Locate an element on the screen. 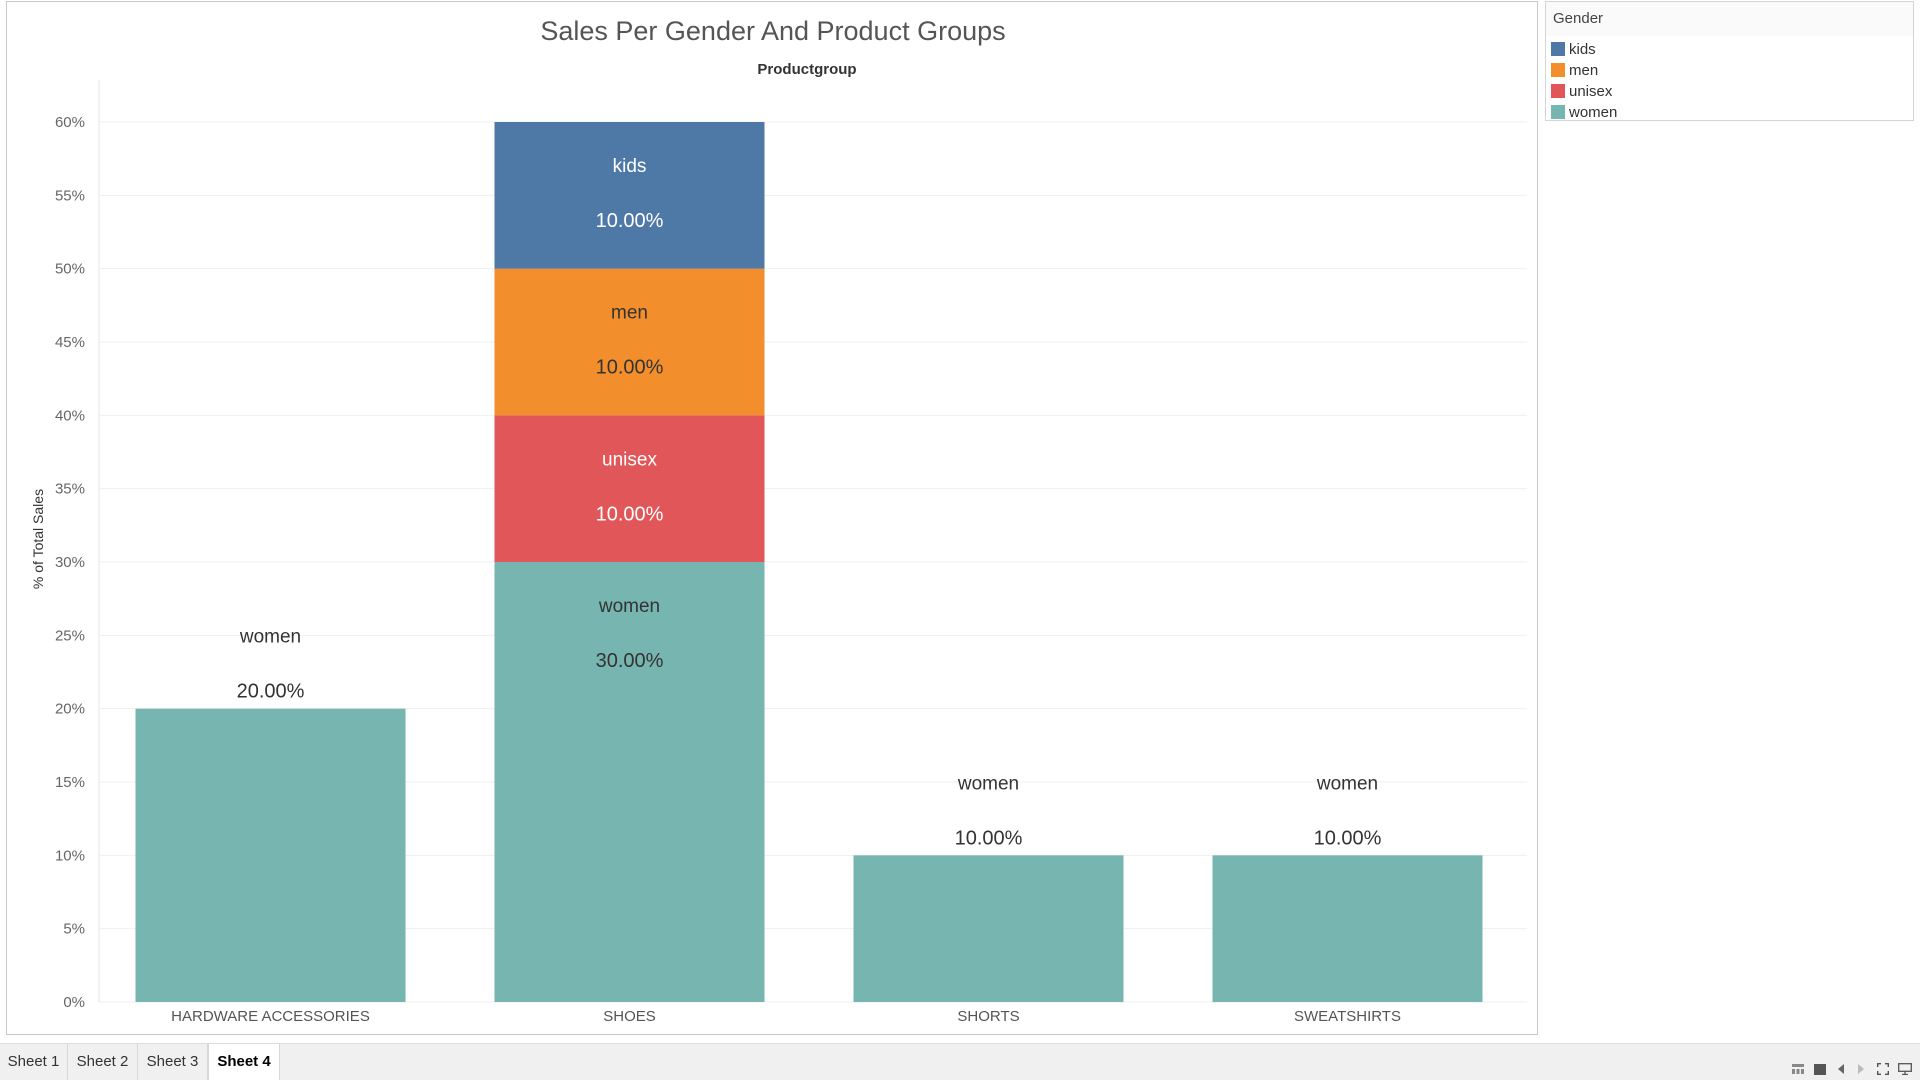 Image resolution: width=1920 pixels, height=1080 pixels. bar-shoes-men is located at coordinates (629, 342).